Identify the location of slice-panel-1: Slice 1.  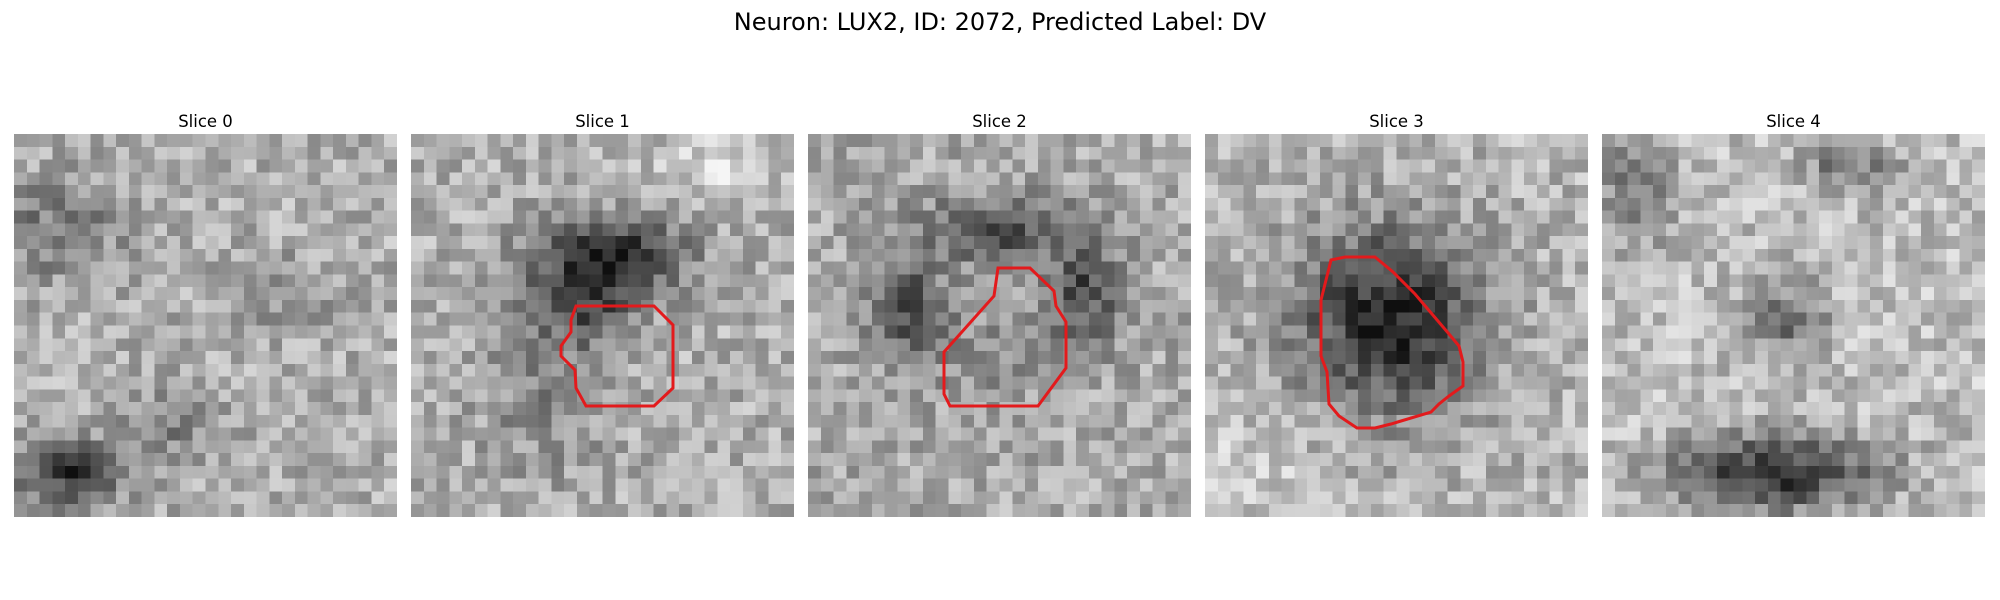
(602, 313).